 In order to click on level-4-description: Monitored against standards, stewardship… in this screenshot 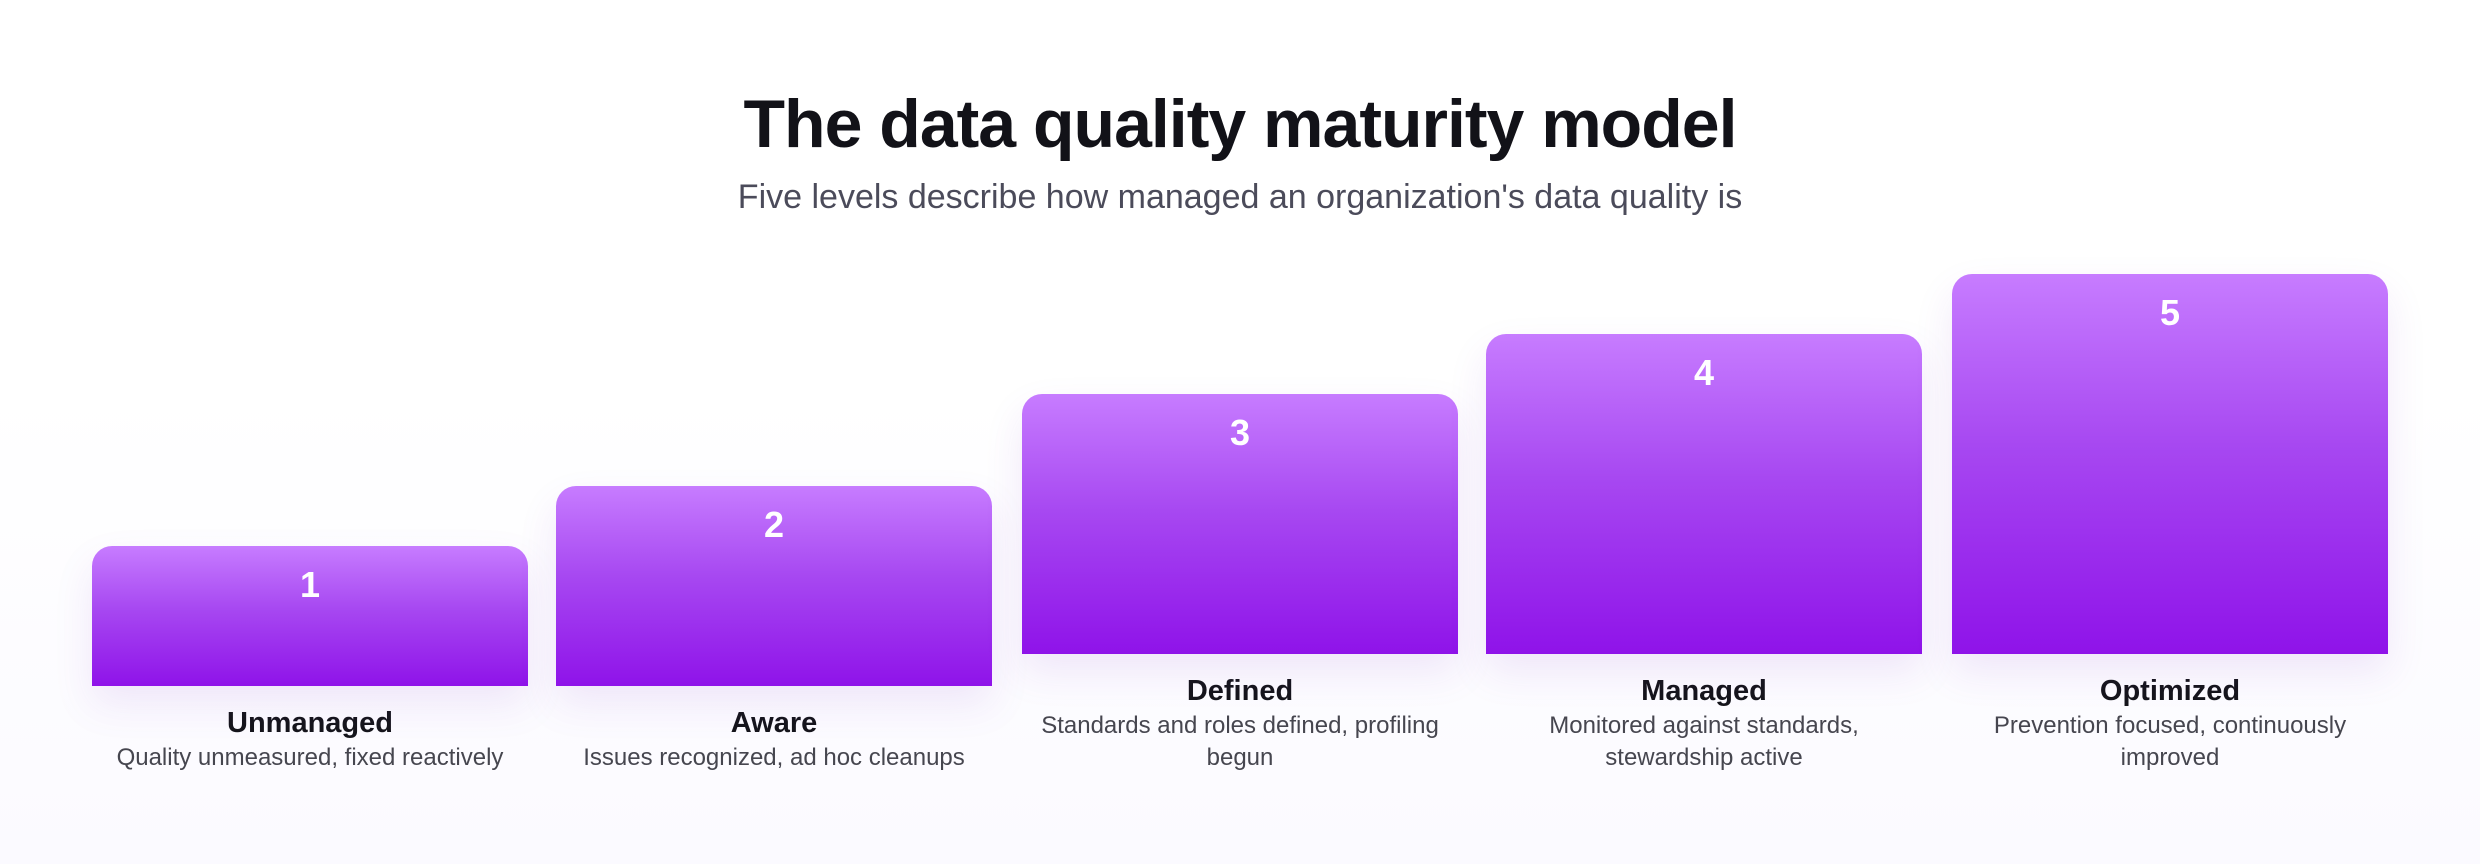, I will do `click(1704, 741)`.